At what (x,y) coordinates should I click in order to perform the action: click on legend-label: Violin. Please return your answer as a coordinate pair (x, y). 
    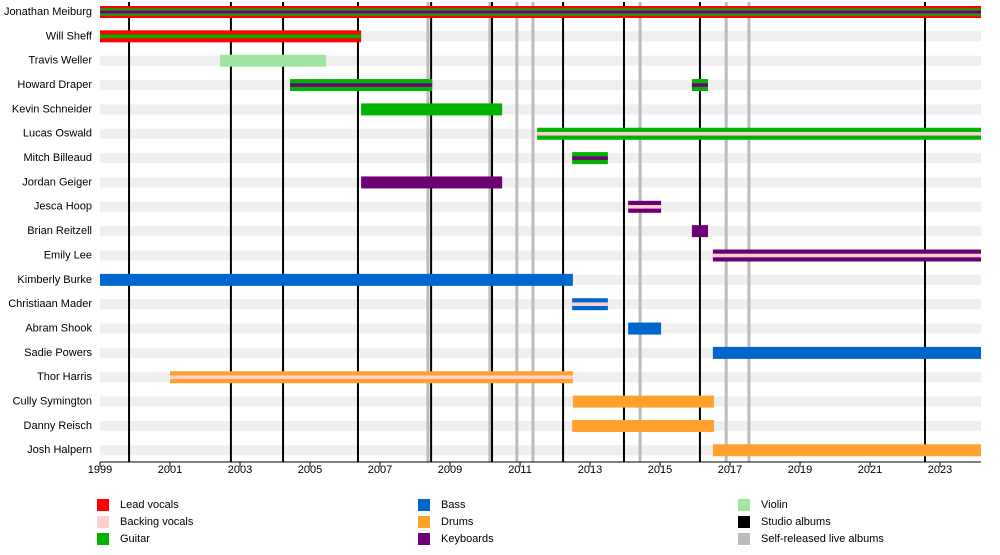
    Looking at the image, I should click on (774, 505).